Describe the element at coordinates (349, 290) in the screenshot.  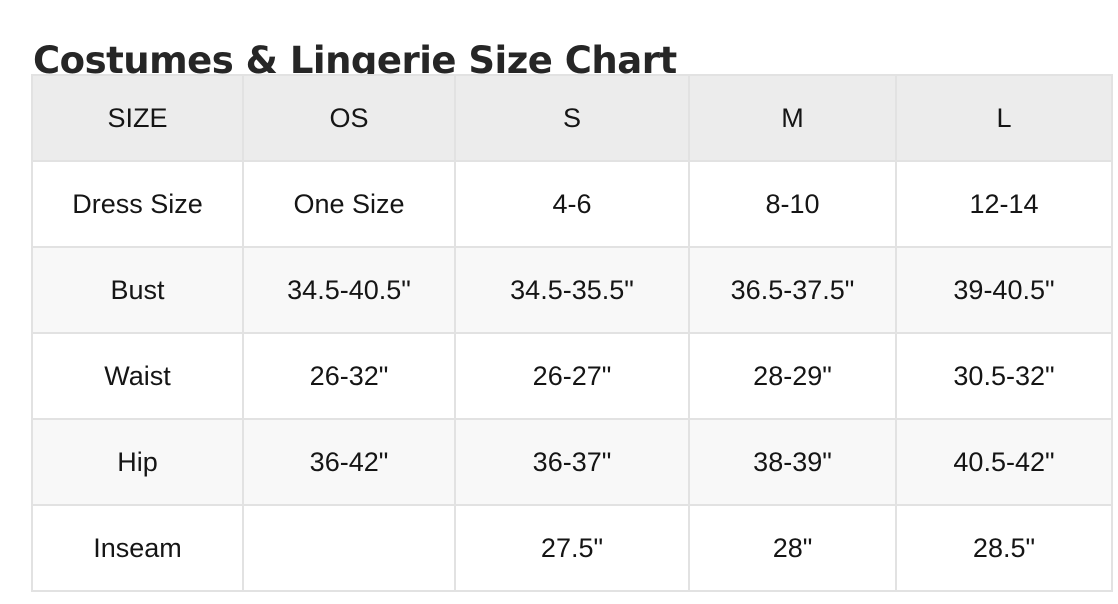
I see `cell: 34.5-40.5"` at that location.